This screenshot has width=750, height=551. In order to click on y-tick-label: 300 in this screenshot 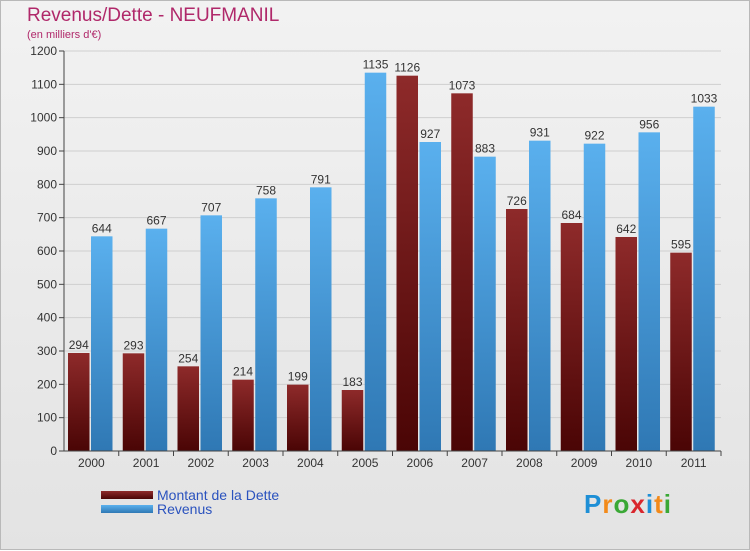, I will do `click(47, 351)`.